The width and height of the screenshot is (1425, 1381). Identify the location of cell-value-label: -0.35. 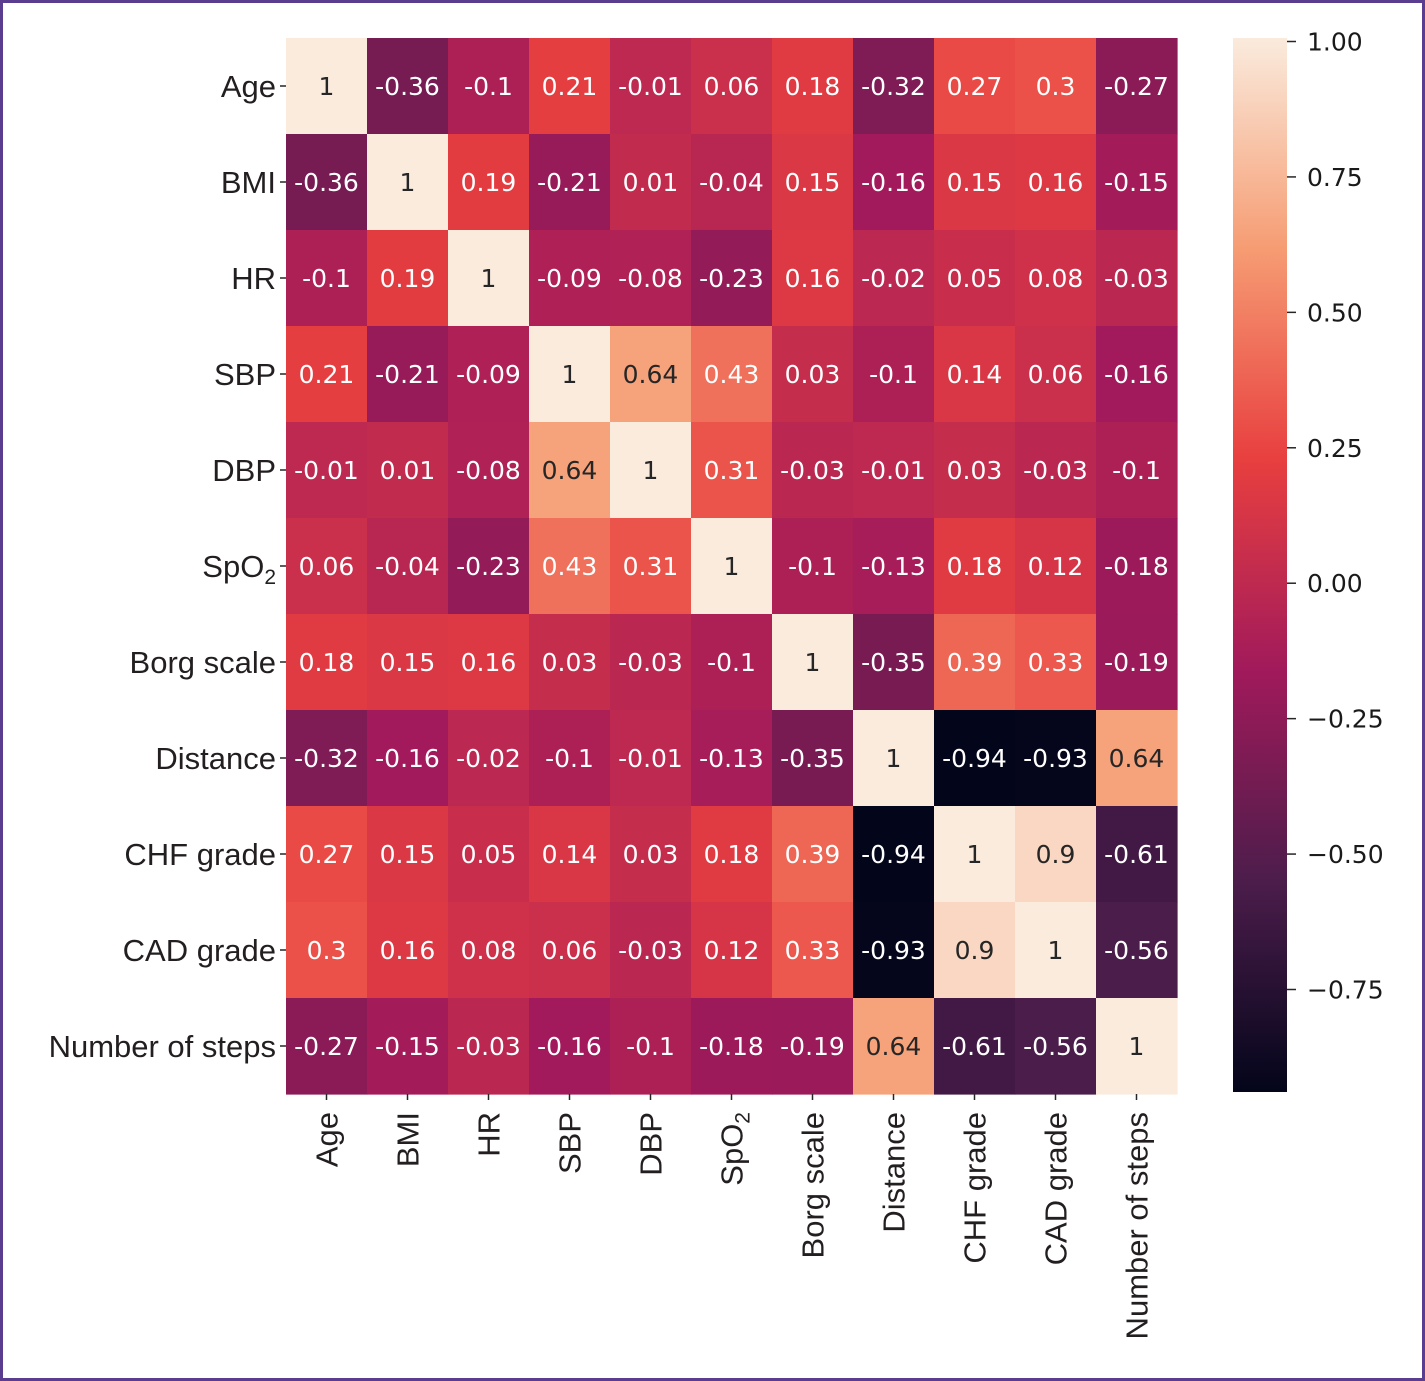
(812, 758).